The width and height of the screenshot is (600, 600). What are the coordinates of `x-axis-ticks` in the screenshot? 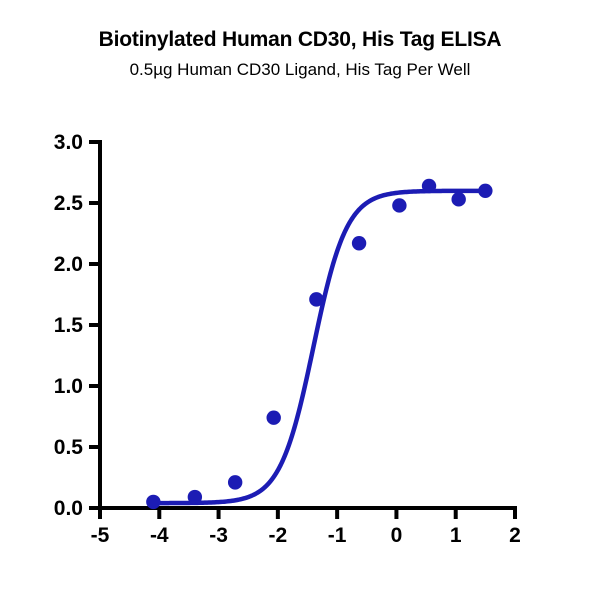 It's located at (307, 513).